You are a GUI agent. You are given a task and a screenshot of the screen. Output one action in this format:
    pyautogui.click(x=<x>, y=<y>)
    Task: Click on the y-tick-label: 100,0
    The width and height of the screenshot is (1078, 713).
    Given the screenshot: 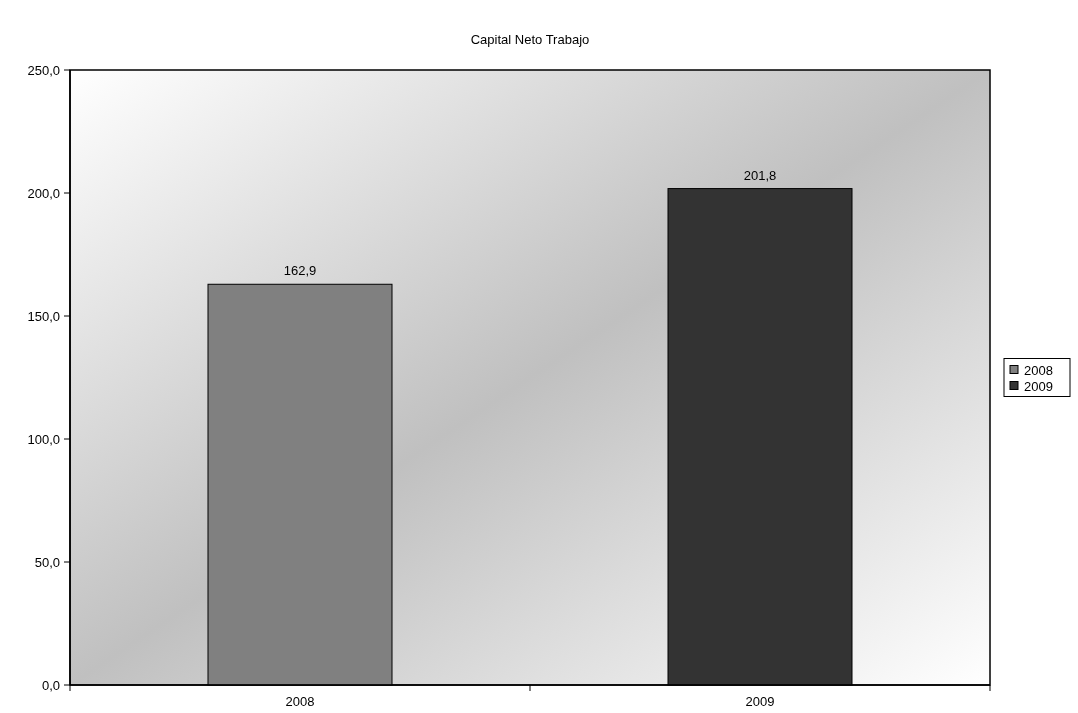 What is the action you would take?
    pyautogui.click(x=43, y=439)
    